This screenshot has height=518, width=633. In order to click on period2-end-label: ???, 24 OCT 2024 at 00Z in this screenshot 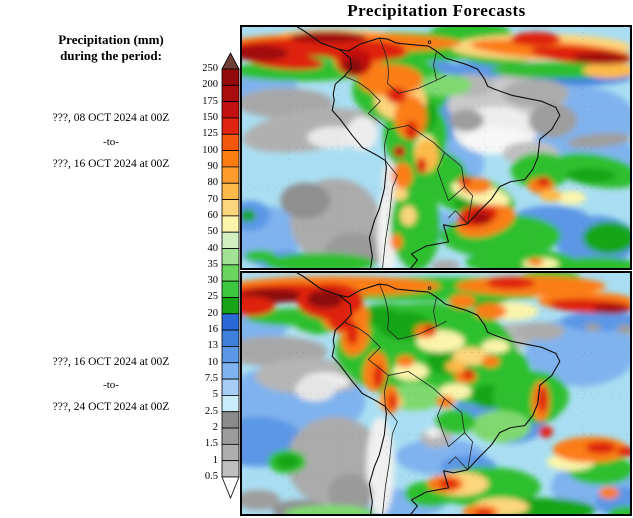, I will do `click(111, 407)`.